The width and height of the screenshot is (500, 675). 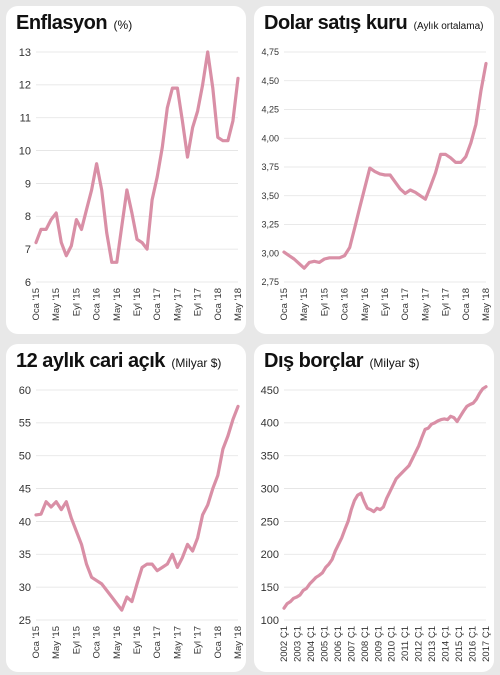 What do you see at coordinates (392, 644) in the screenshot?
I see `x-tick-label: 2010 Ç1` at bounding box center [392, 644].